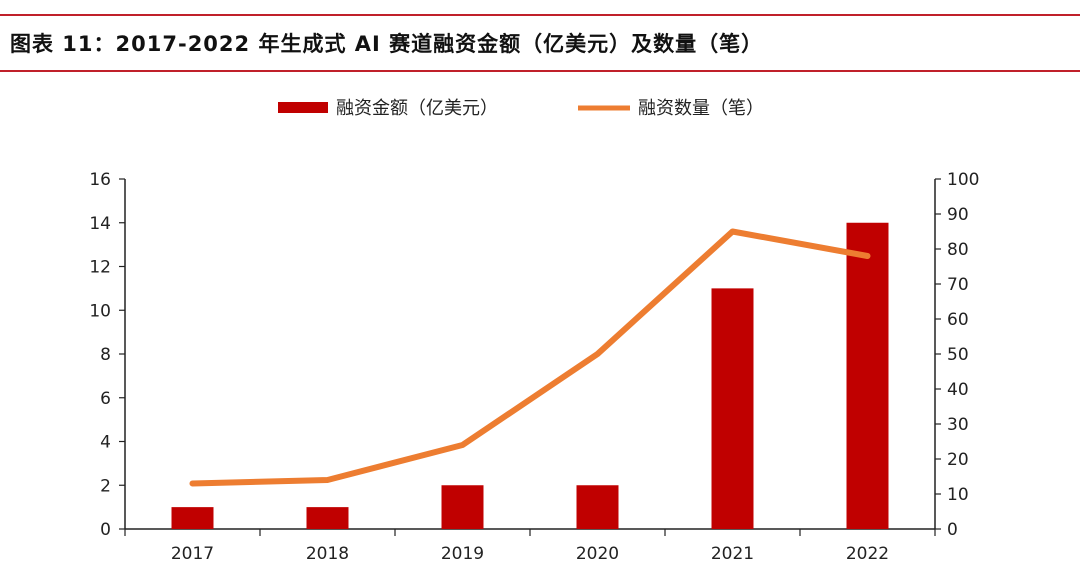 The height and width of the screenshot is (582, 1080). I want to click on x-tick-label: 2018, so click(327, 554).